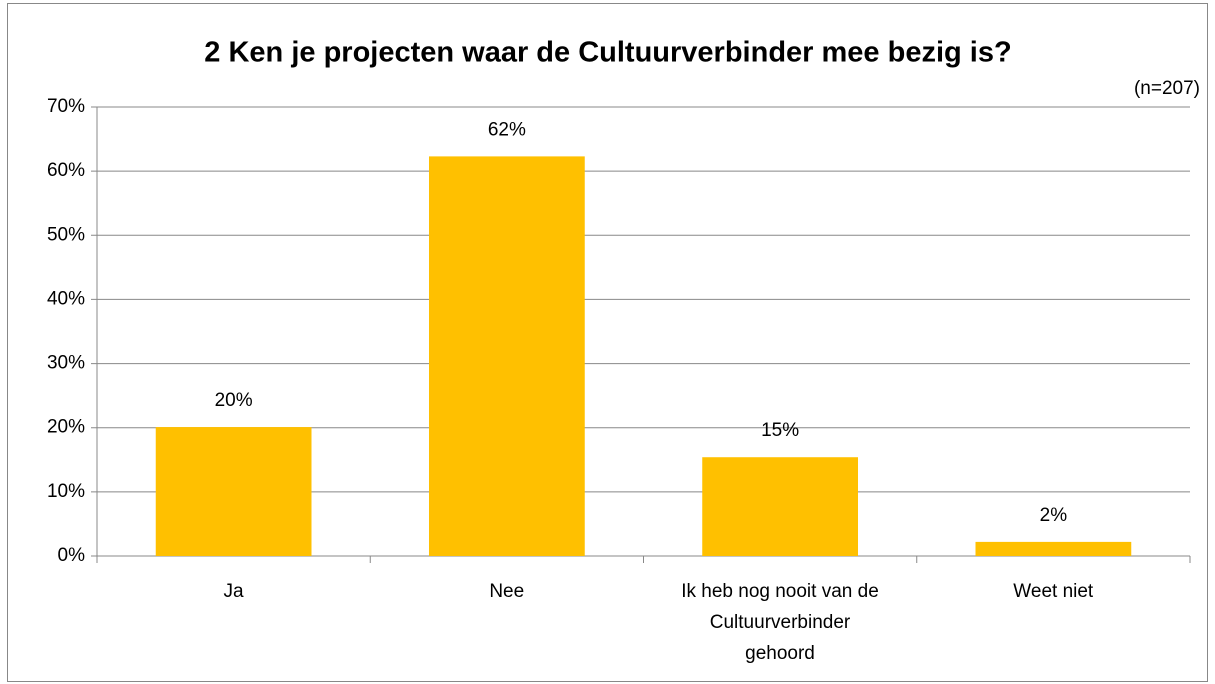 The width and height of the screenshot is (1215, 684). Describe the element at coordinates (66, 298) in the screenshot. I see `y-tick-label: 40%` at that location.